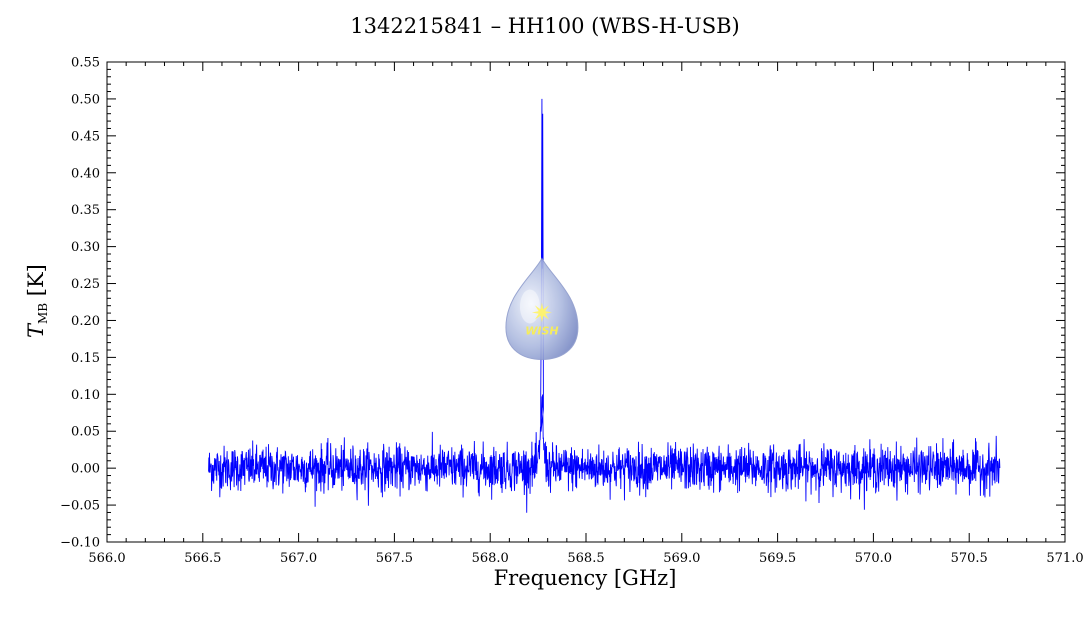 The height and width of the screenshot is (618, 1090). I want to click on y-tick-label: 0.30, so click(85, 247).